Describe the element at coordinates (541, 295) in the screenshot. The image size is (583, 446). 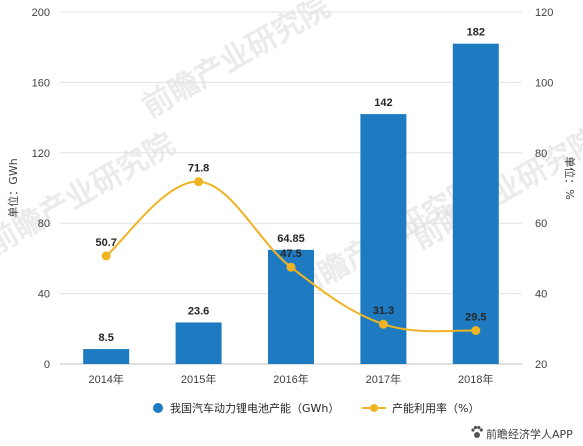
I see `y-right-tick-label: 40` at that location.